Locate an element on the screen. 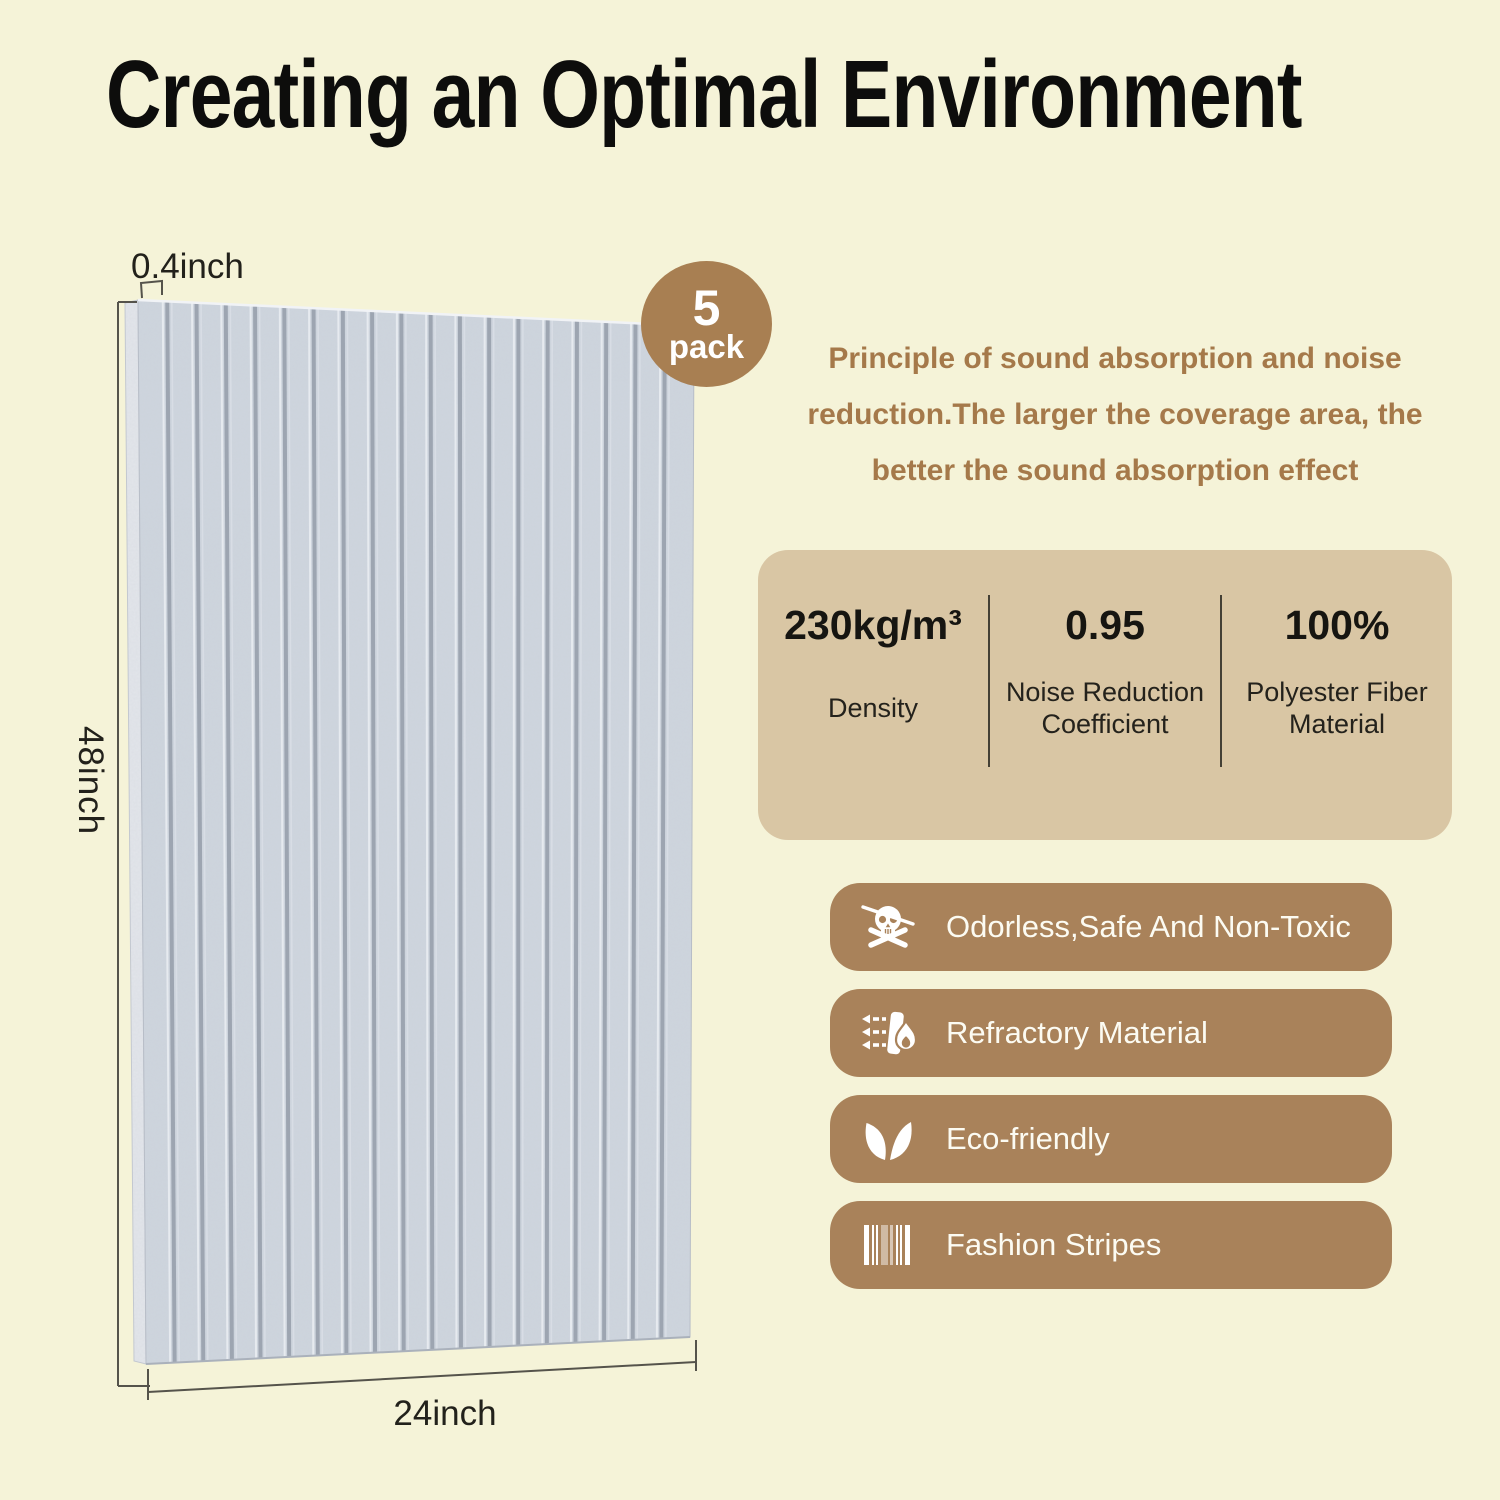 The height and width of the screenshot is (1500, 1500). fire-resistant-icon is located at coordinates (888, 1033).